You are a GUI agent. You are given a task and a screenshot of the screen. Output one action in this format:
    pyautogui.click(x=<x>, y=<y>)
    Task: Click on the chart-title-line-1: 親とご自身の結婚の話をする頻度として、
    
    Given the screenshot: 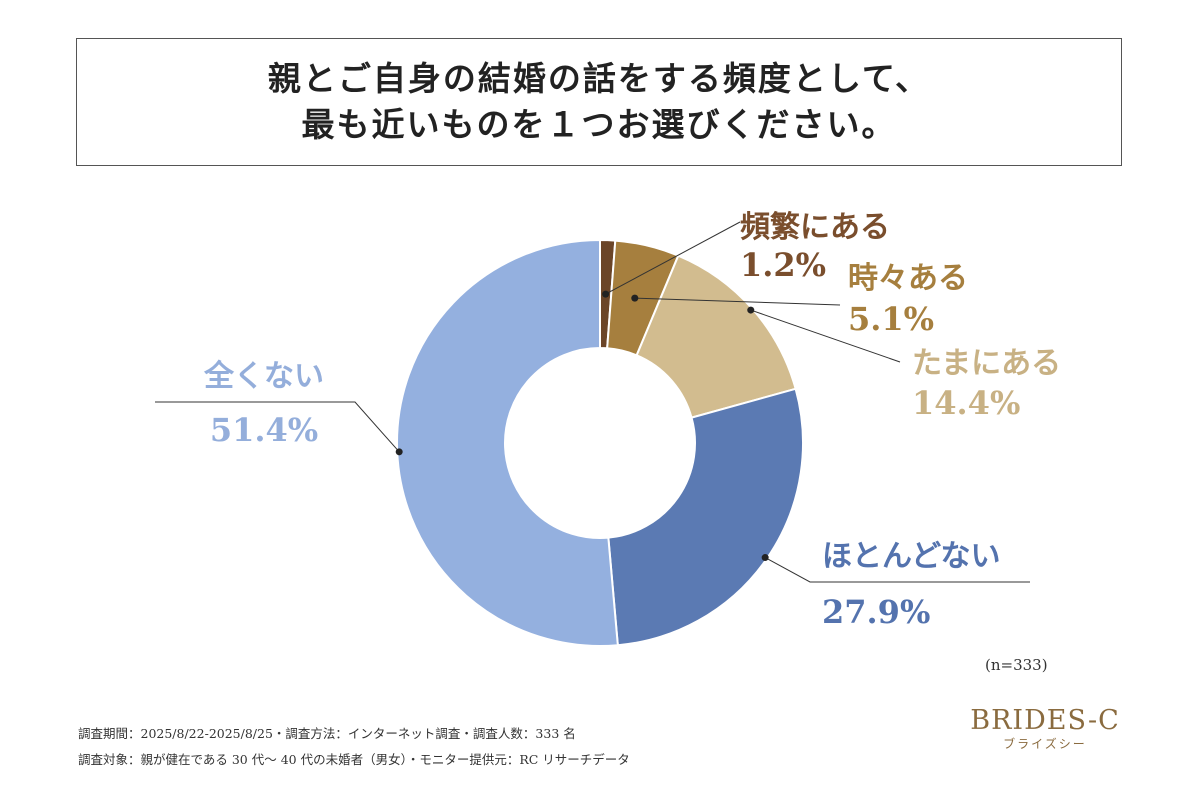 What is the action you would take?
    pyautogui.click(x=599, y=78)
    